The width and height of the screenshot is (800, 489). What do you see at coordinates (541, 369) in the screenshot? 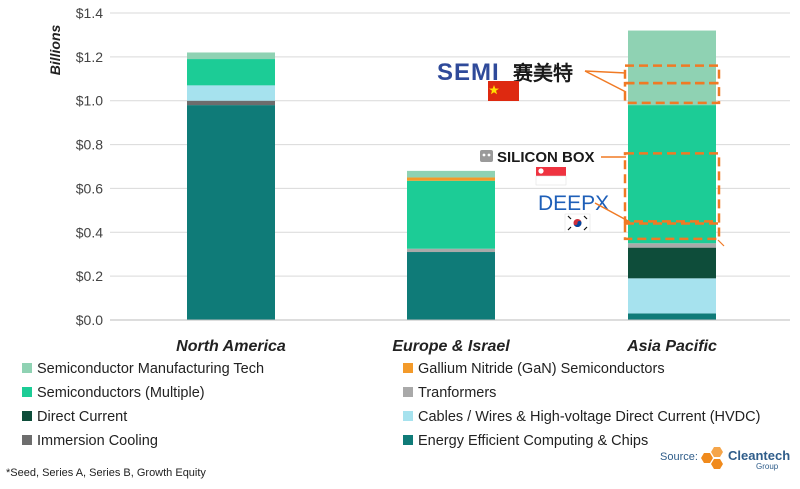
I see `legend-label: Gallium Nitride (GaN) Semiconductors` at bounding box center [541, 369].